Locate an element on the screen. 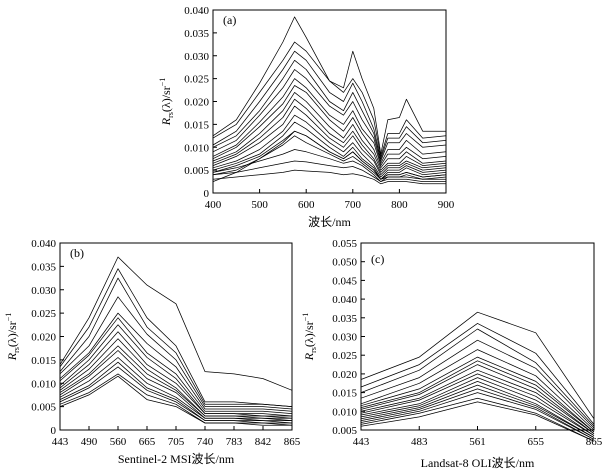  x-tick-label: 783 is located at coordinates (234, 442).